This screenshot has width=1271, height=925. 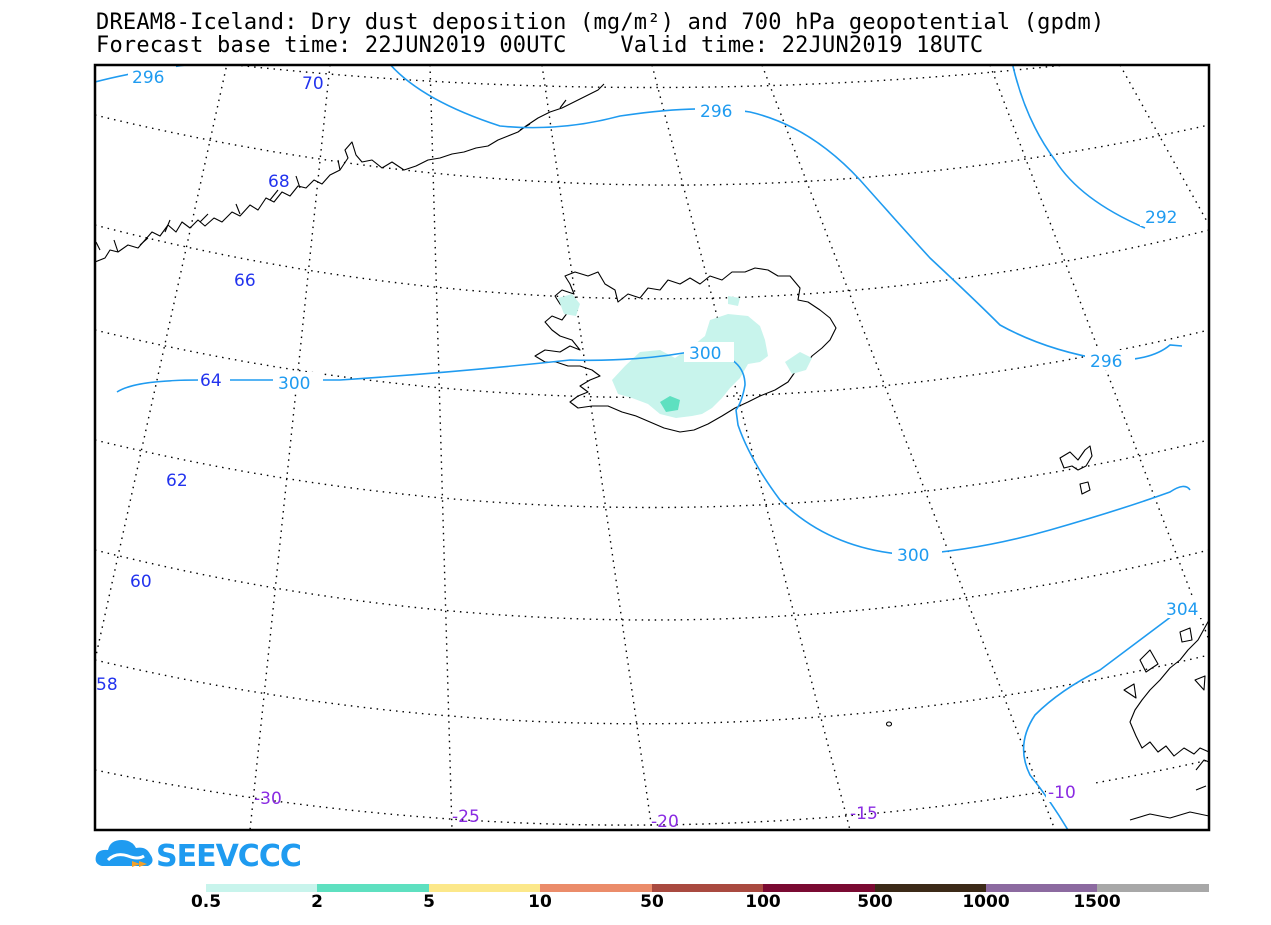 I want to click on lat-label-62: 62, so click(x=177, y=481).